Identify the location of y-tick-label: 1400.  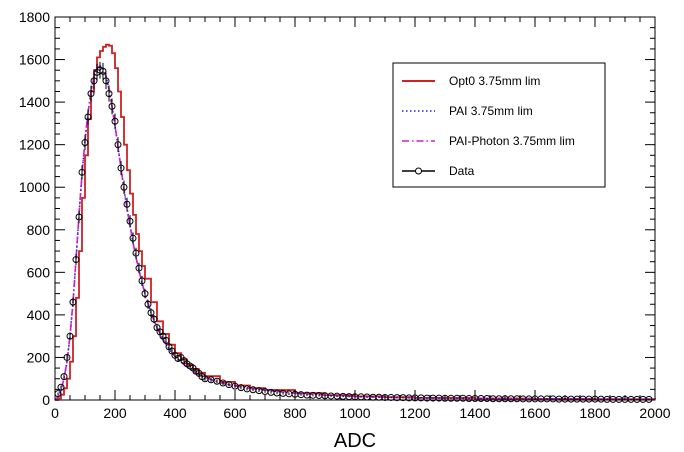
(34, 102).